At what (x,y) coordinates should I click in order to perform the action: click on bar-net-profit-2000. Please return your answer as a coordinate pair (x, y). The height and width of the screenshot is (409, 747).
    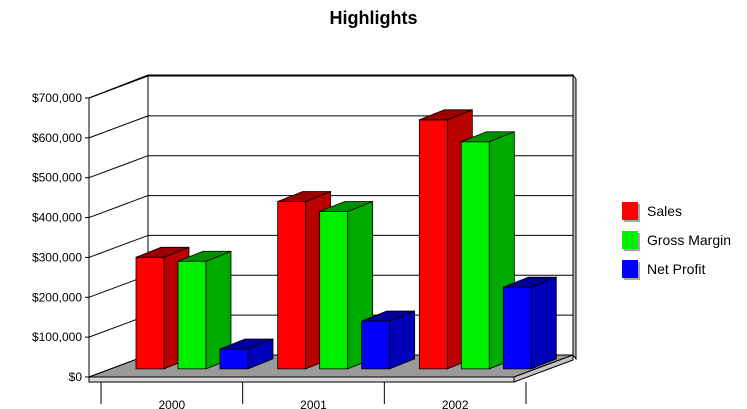
    Looking at the image, I should click on (246, 354).